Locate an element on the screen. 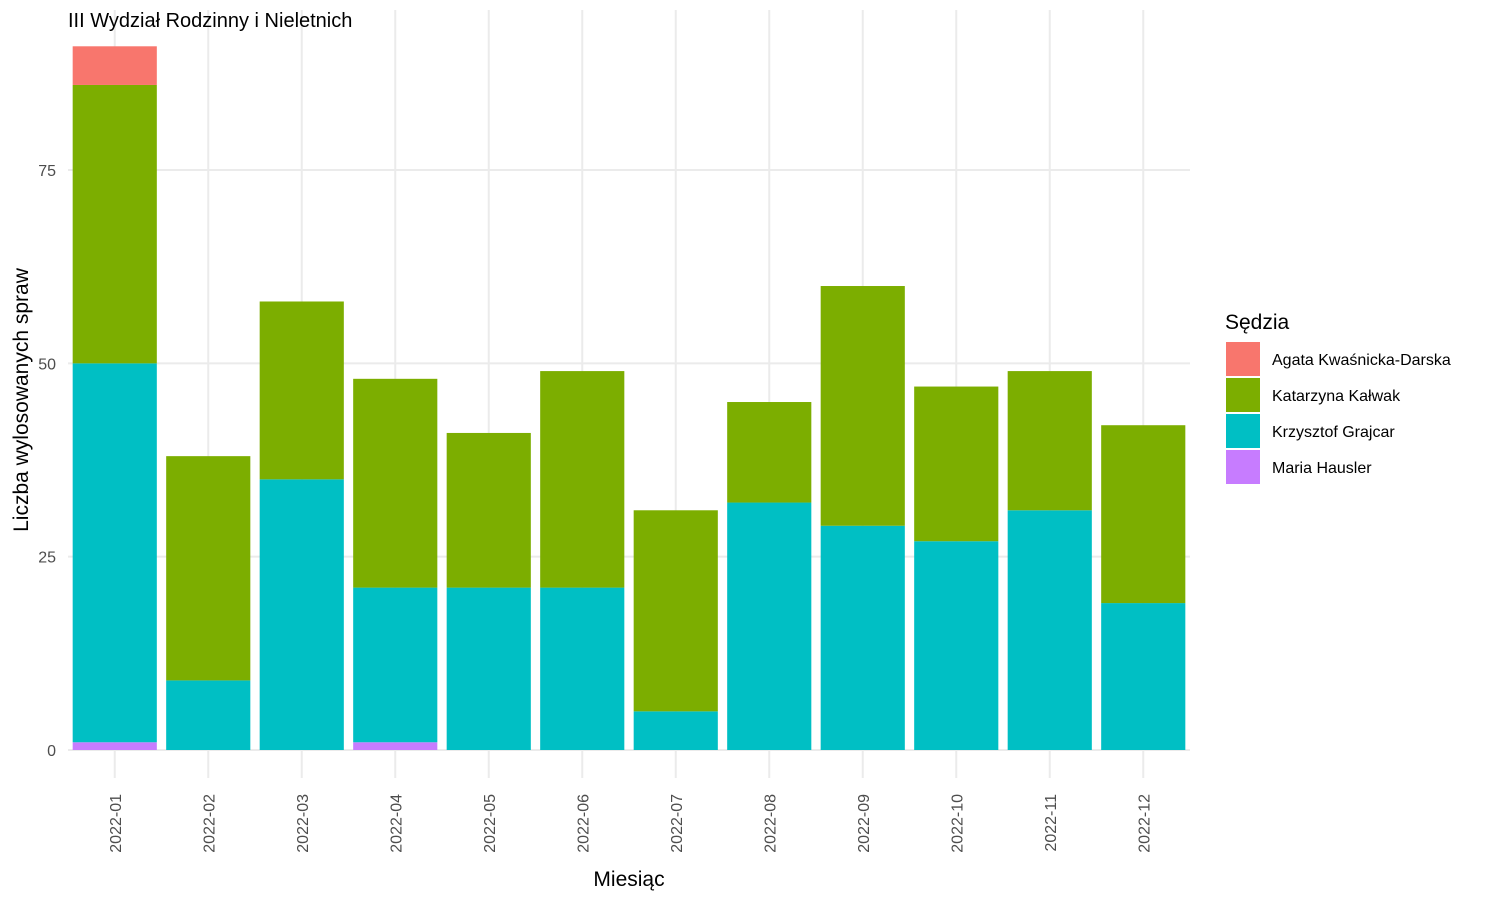 Image resolution: width=1500 pixels, height=900 pixels. y-axis-title: Liczba wylosowanych spraw is located at coordinates (21, 399).